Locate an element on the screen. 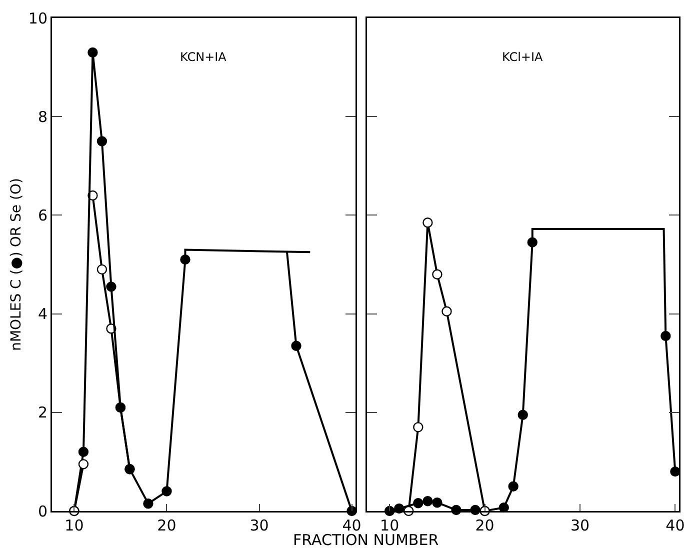  y-tick-label: 0 is located at coordinates (43, 511).